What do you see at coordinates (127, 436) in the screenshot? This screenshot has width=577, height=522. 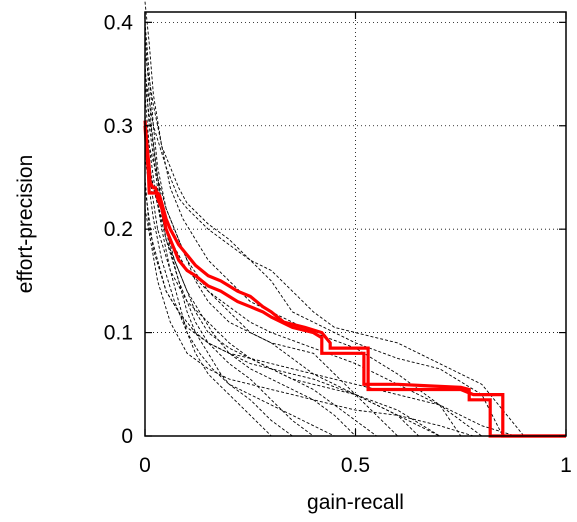 I see `y-tick-label: 0` at bounding box center [127, 436].